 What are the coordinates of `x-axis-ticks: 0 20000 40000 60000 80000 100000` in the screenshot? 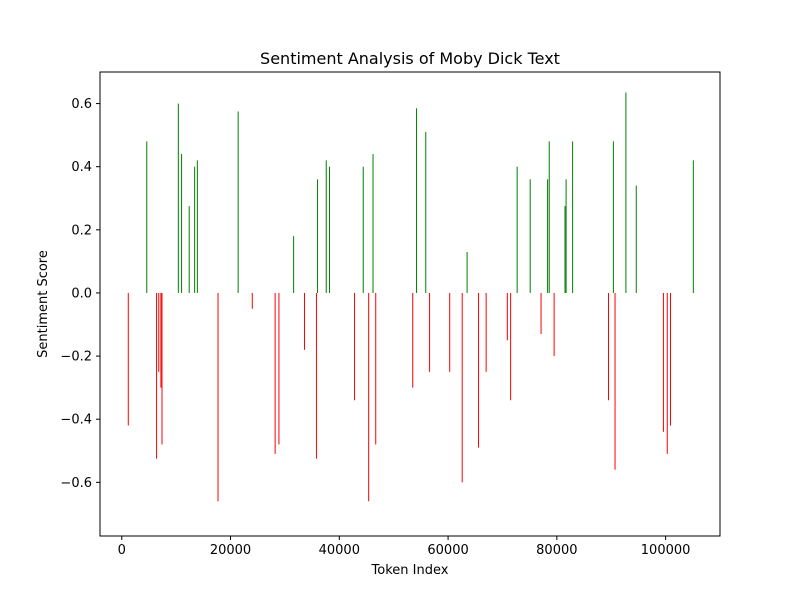 It's located at (404, 547).